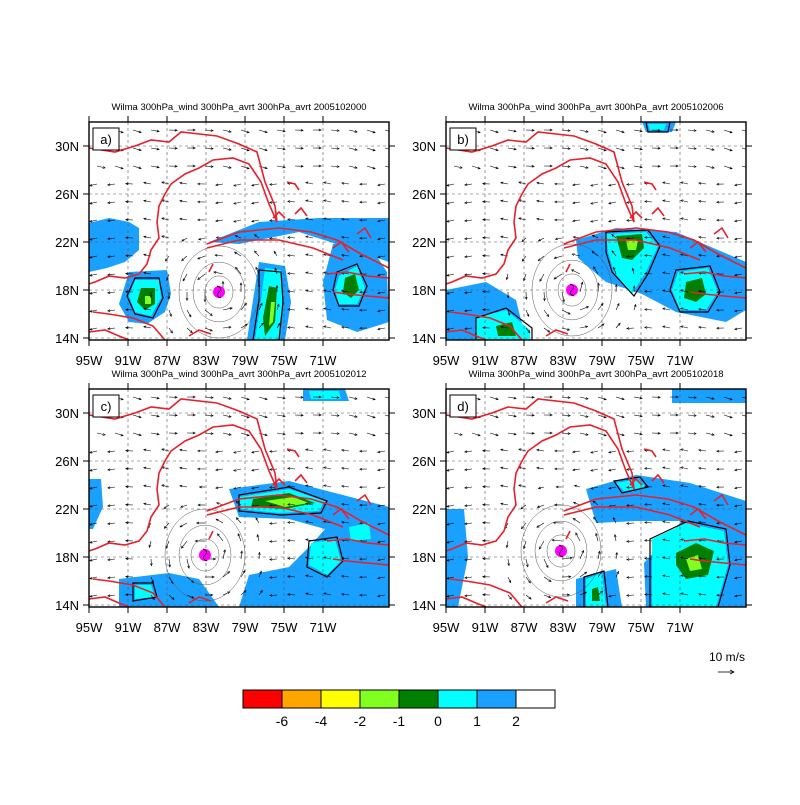 The height and width of the screenshot is (805, 800). I want to click on reference-vector: 10 m/s, so click(727, 662).